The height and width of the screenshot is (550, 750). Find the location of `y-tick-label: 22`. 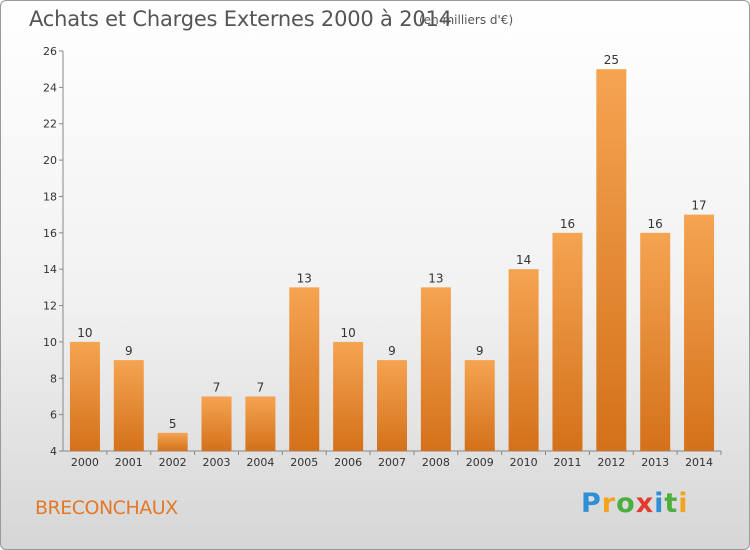

y-tick-label: 22 is located at coordinates (50, 124).